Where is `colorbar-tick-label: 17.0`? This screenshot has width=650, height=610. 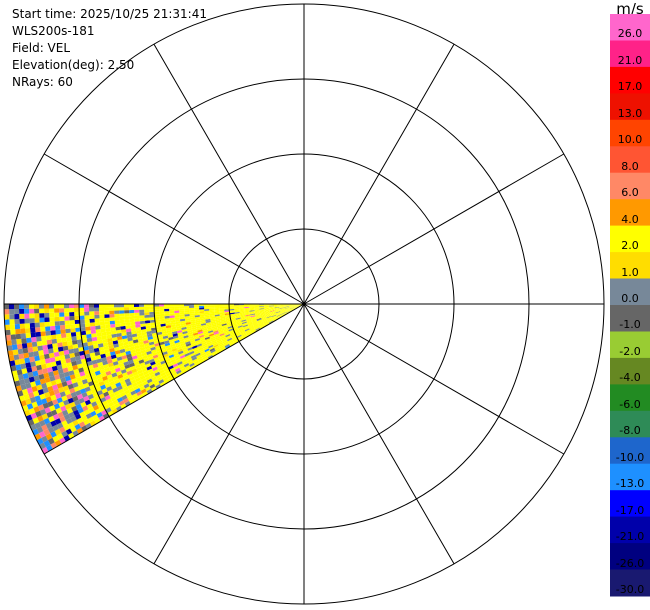 colorbar-tick-label: 17.0 is located at coordinates (630, 87).